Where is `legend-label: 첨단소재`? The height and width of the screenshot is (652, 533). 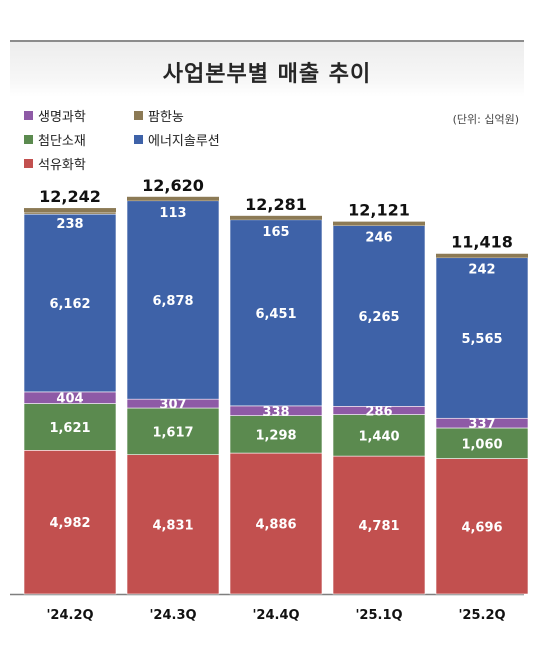 legend-label: 첨단소재 is located at coordinates (62, 141).